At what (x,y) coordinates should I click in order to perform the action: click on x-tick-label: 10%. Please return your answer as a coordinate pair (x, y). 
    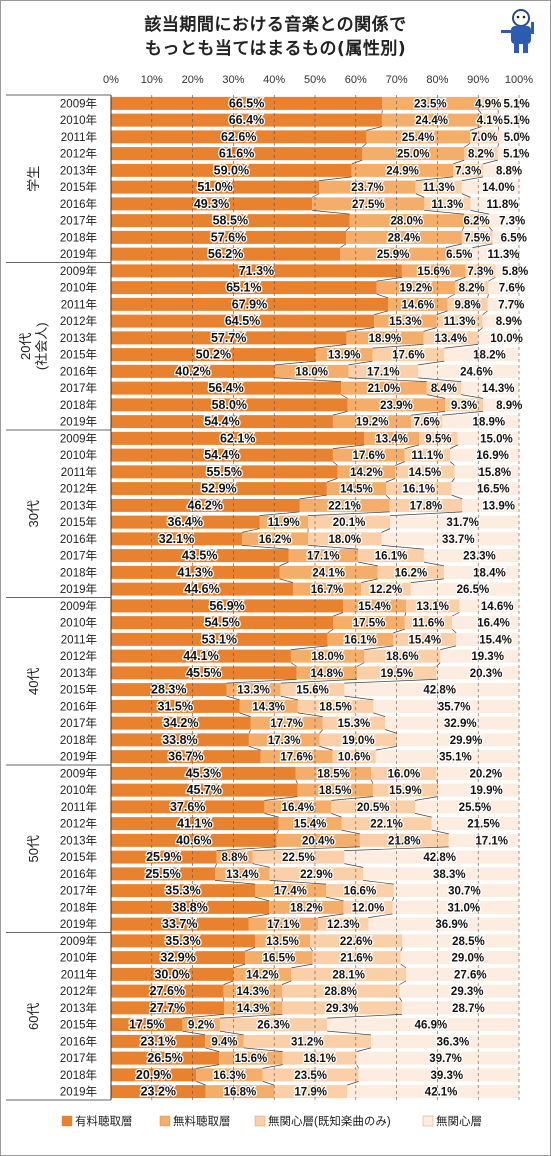
    Looking at the image, I should click on (152, 80).